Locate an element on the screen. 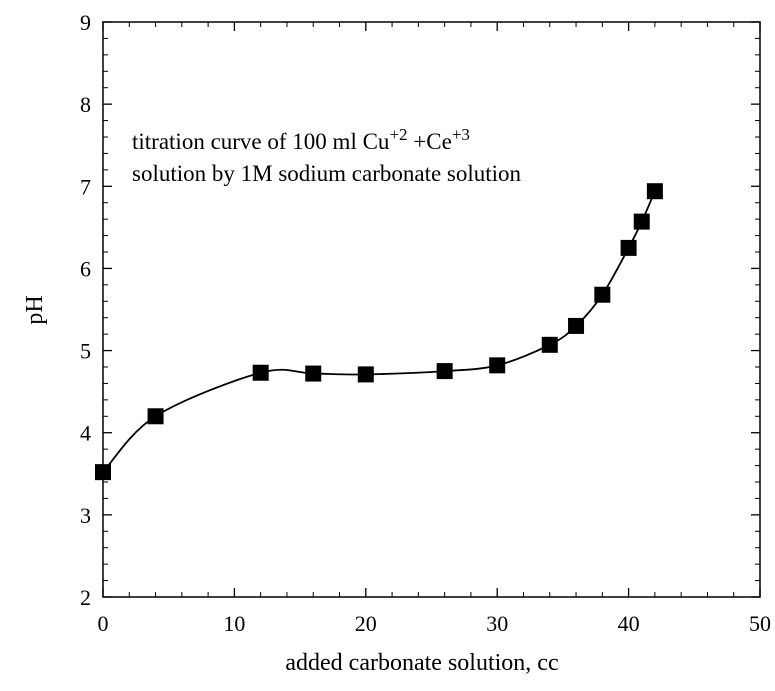 The height and width of the screenshot is (691, 775). annotation-line1-mid: +Ce is located at coordinates (430, 141).